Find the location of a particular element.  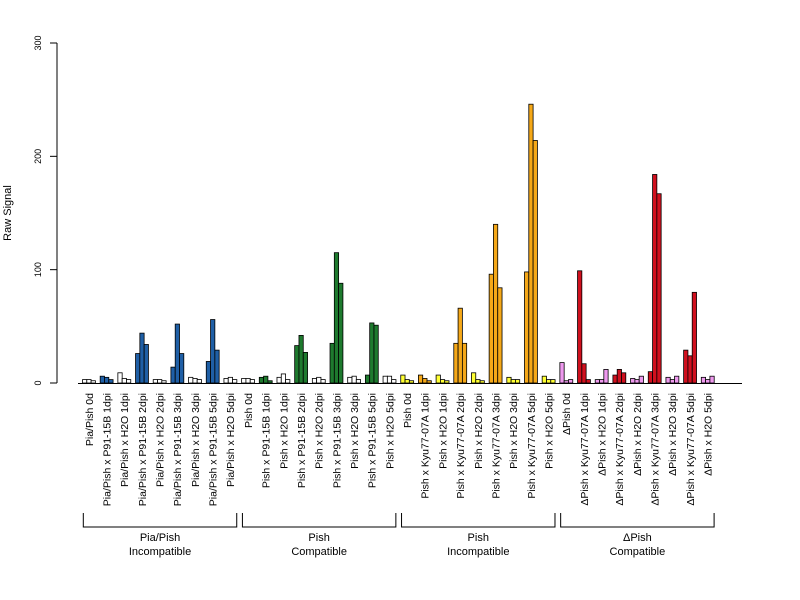

x-tick-label: ΔPish x H2O 2dpi is located at coordinates (638, 434).